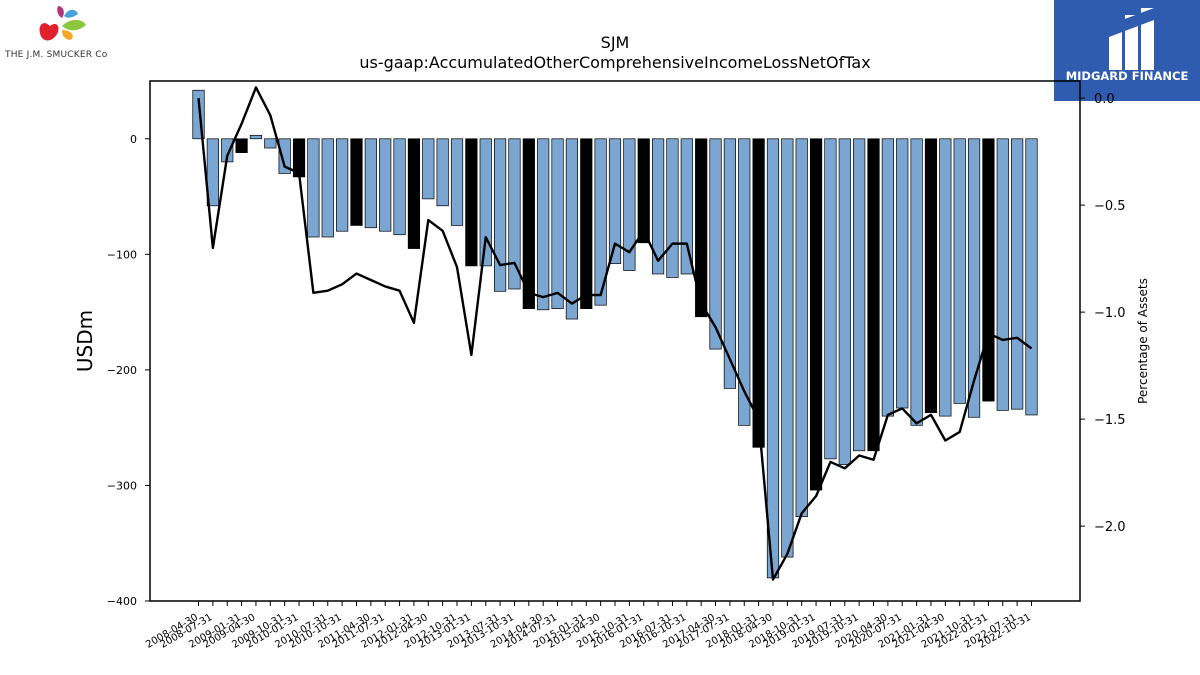 This screenshot has width=1200, height=675. I want to click on midgard-logo-text: MIDGARD FINANCE, so click(1127, 76).